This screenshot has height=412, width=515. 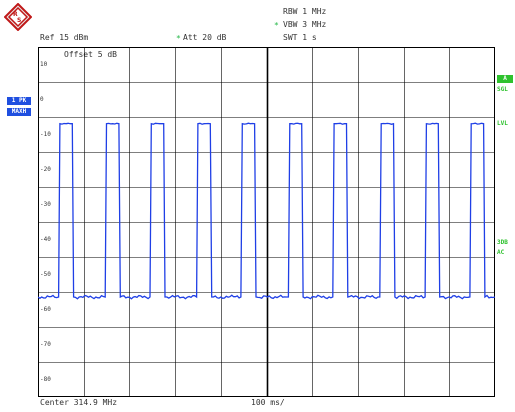 What do you see at coordinates (45, 169) in the screenshot?
I see `y-tick-label: -20` at bounding box center [45, 169].